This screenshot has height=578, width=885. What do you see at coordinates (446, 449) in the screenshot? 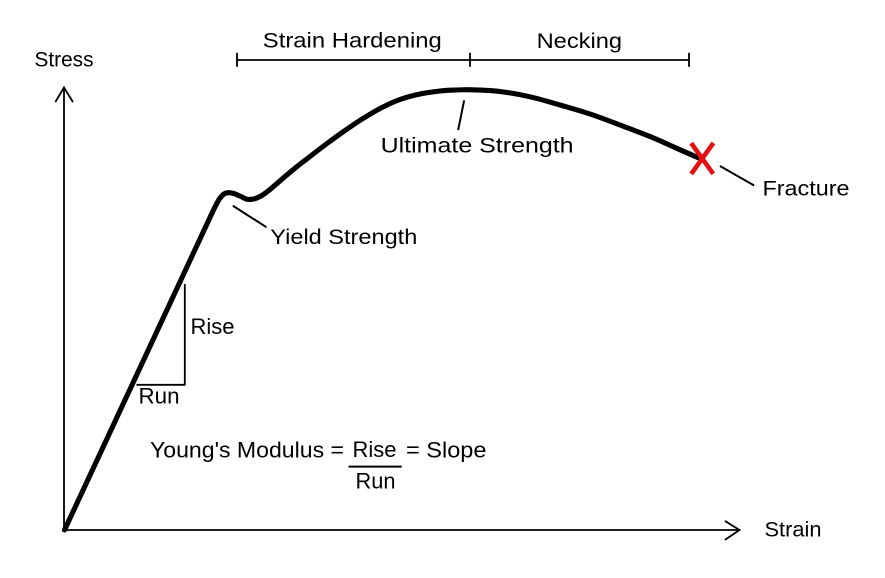
I see `svg-text: = Slope` at bounding box center [446, 449].